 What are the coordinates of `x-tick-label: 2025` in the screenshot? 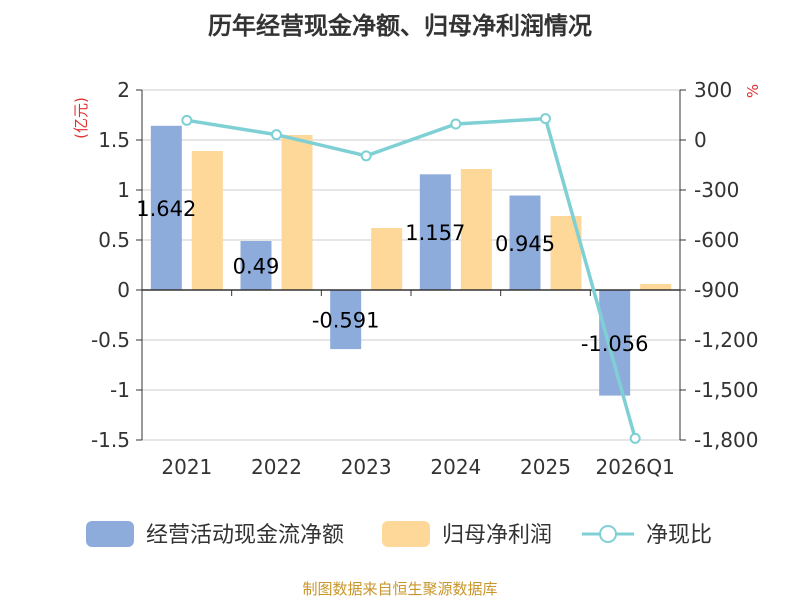 It's located at (545, 467).